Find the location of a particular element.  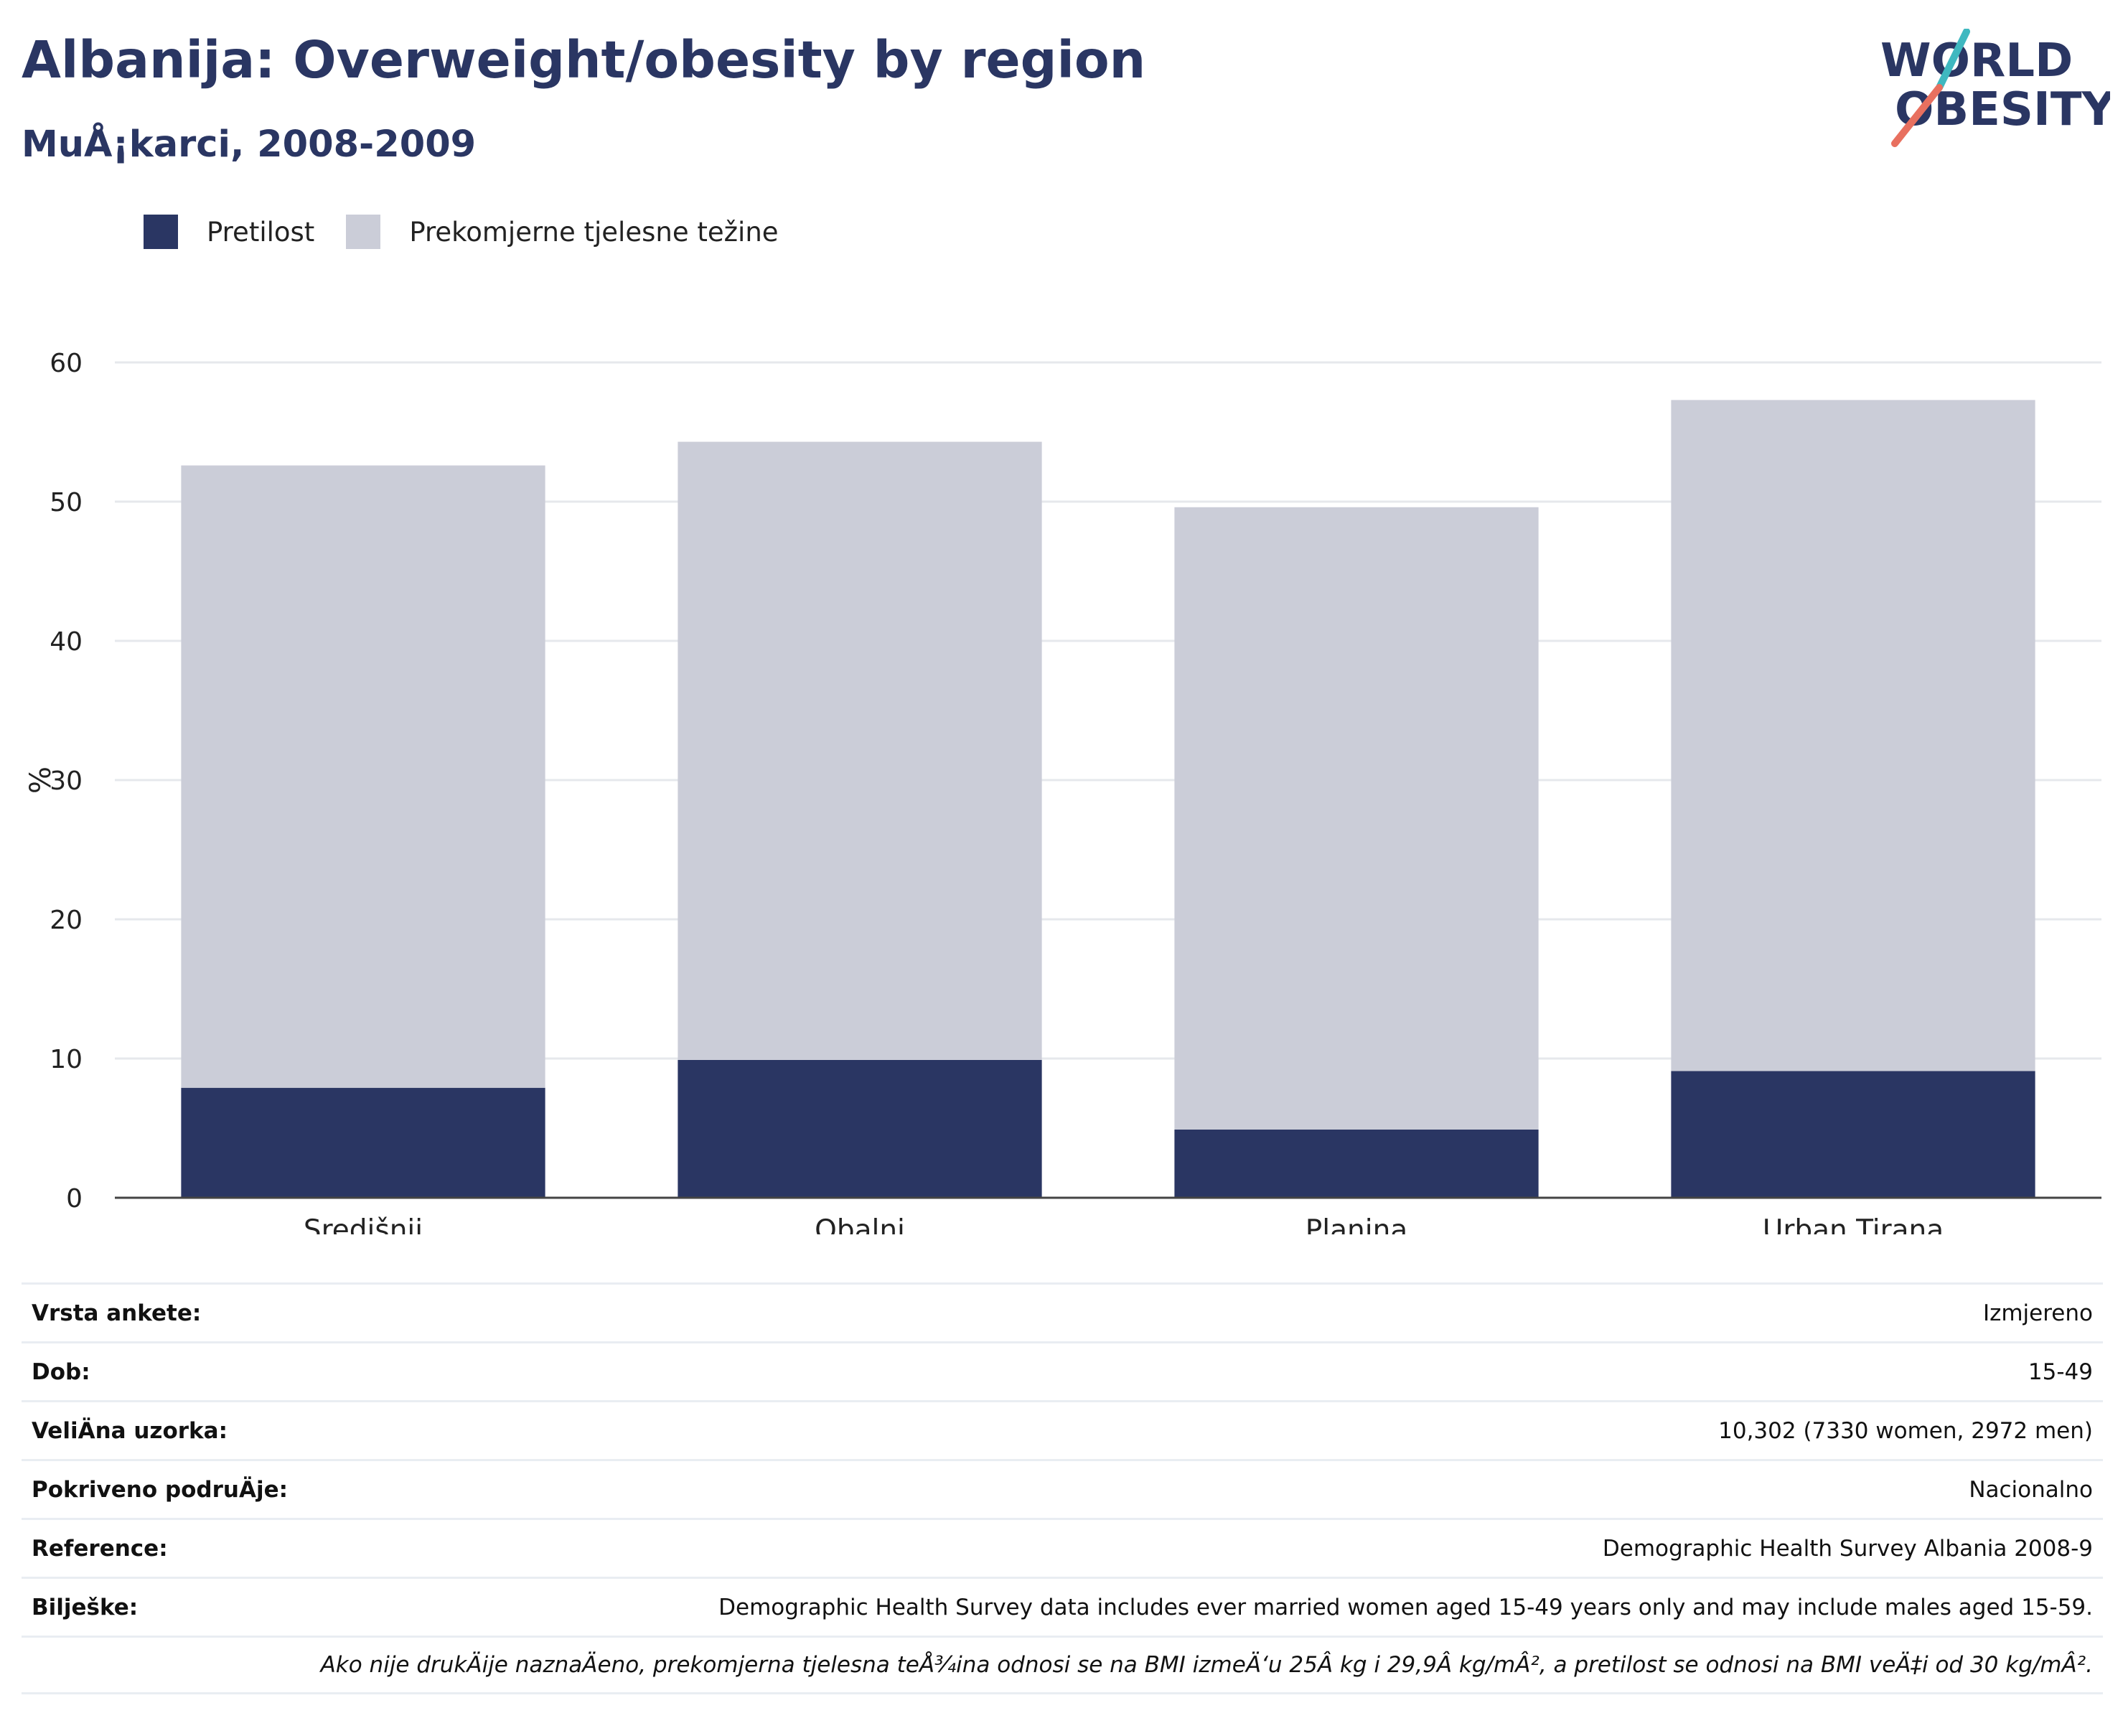

y-tick-label: 40 is located at coordinates (66, 642).